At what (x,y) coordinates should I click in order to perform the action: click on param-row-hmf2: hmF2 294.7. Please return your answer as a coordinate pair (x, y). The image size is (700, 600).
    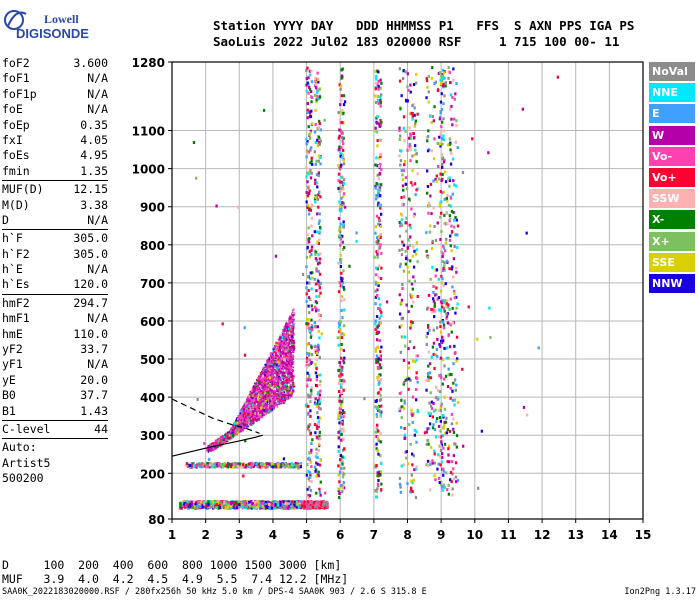
    Looking at the image, I should click on (55, 303).